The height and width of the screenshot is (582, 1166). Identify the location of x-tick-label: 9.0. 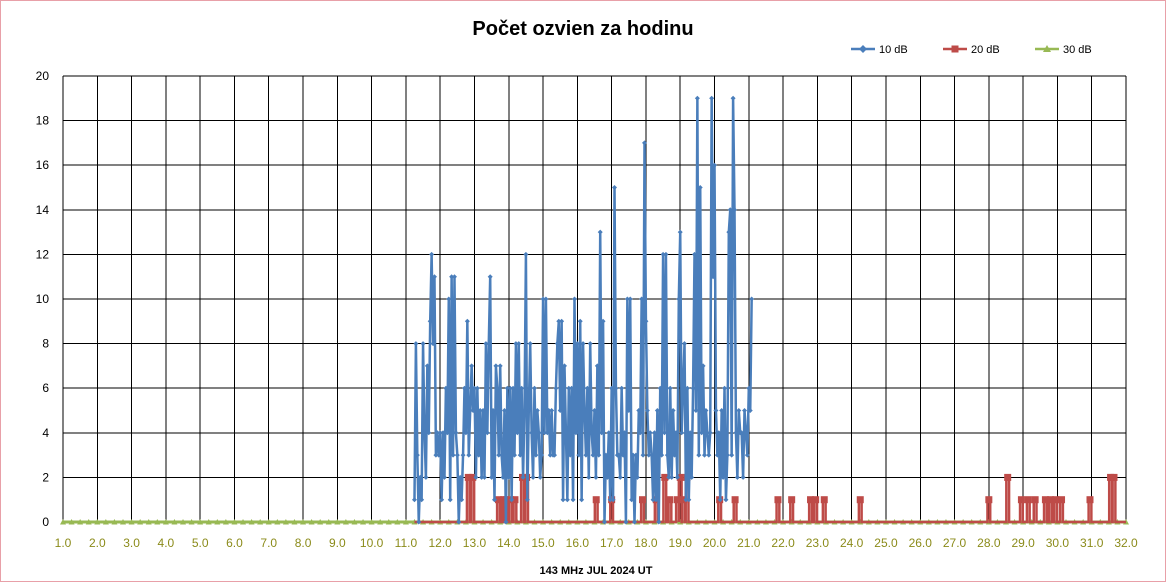
(337, 543).